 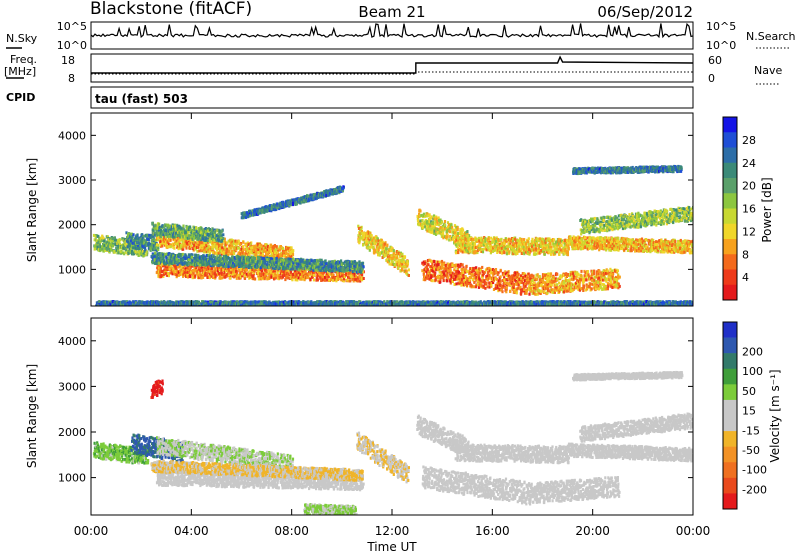 I want to click on nsearch-tick-top: 10^5, so click(x=721, y=26).